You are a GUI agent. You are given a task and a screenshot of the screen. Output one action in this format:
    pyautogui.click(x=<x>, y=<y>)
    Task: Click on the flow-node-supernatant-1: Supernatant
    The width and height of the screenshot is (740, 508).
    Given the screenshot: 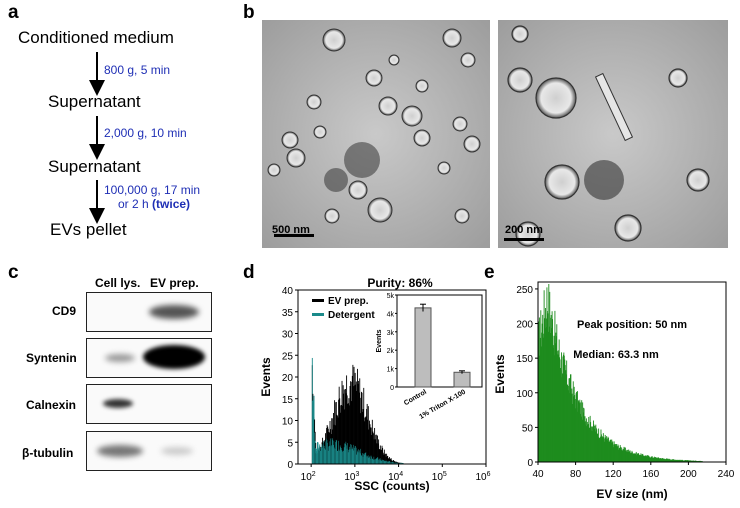 What is the action you would take?
    pyautogui.click(x=94, y=101)
    